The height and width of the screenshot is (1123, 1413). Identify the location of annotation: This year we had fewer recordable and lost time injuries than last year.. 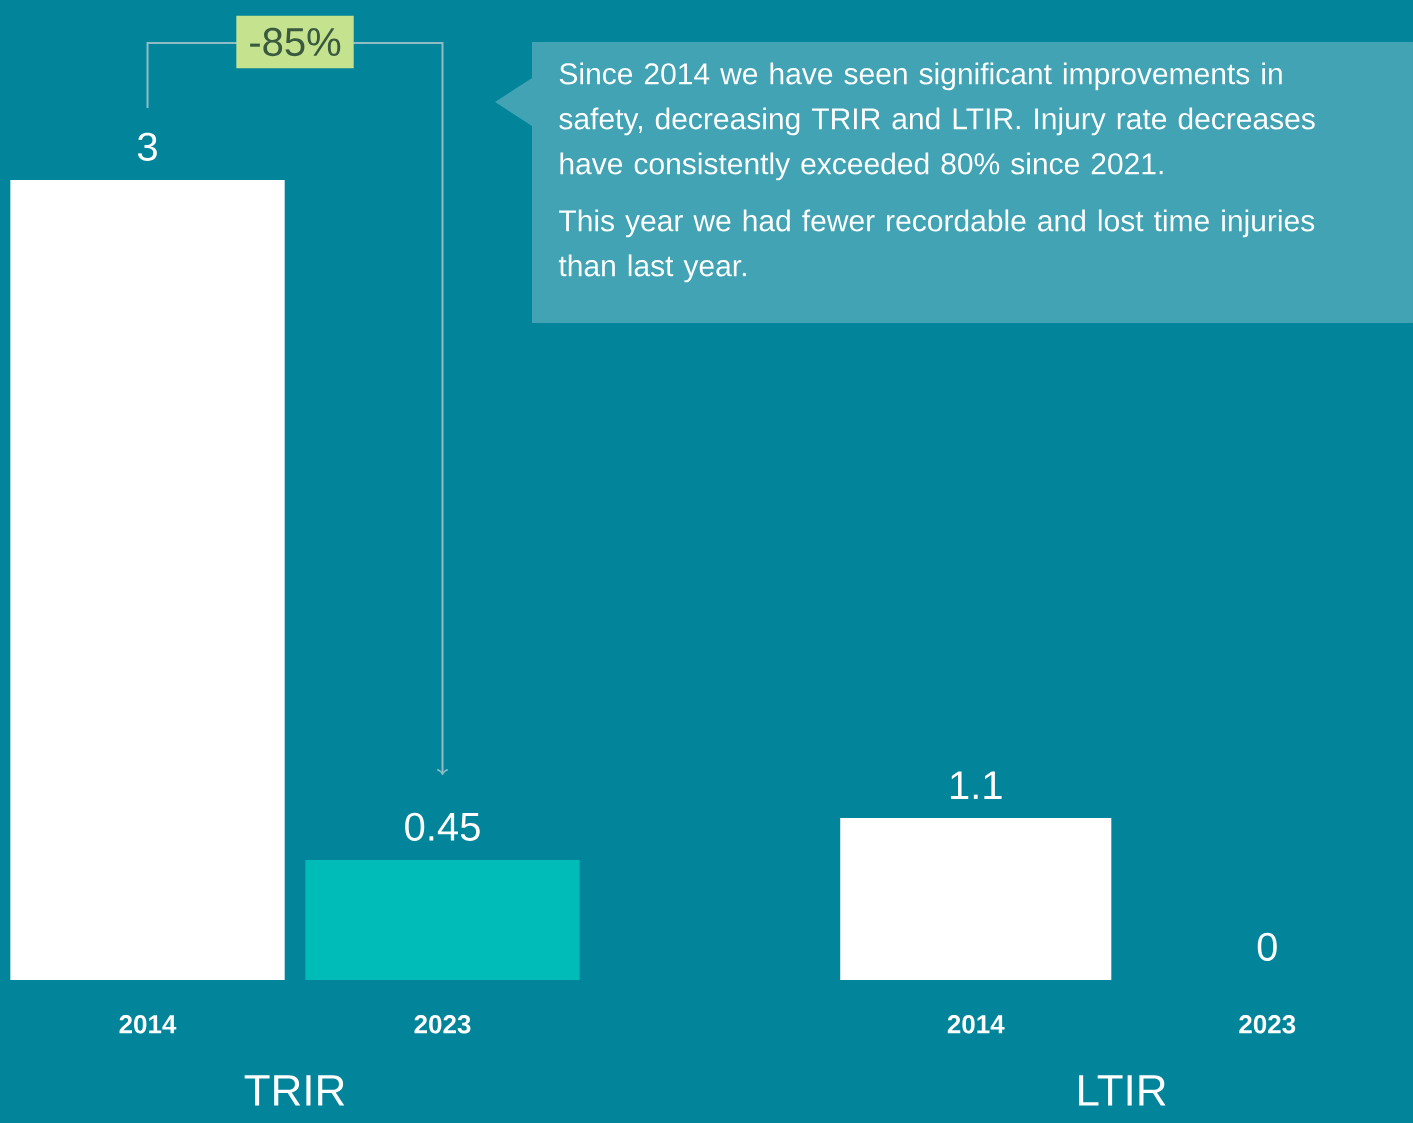
(936, 246).